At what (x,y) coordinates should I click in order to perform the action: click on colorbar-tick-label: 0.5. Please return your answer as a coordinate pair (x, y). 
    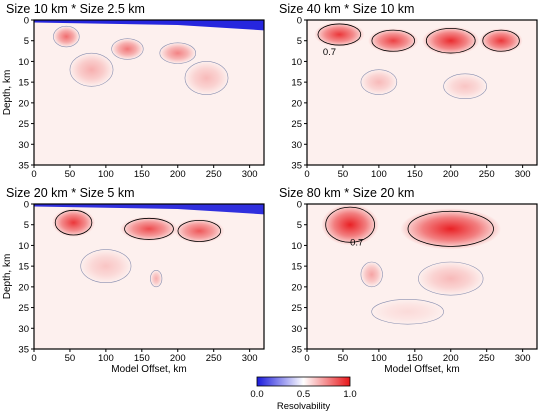
    Looking at the image, I should click on (303, 394).